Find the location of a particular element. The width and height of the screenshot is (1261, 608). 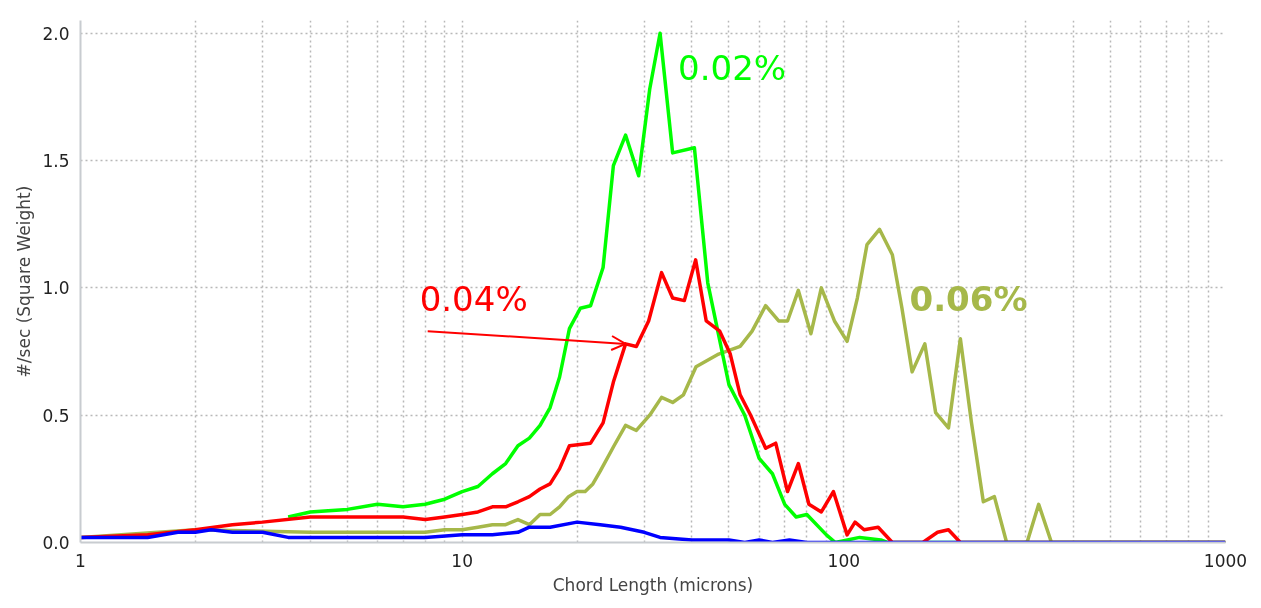

text: 0.04% is located at coordinates (473, 299).